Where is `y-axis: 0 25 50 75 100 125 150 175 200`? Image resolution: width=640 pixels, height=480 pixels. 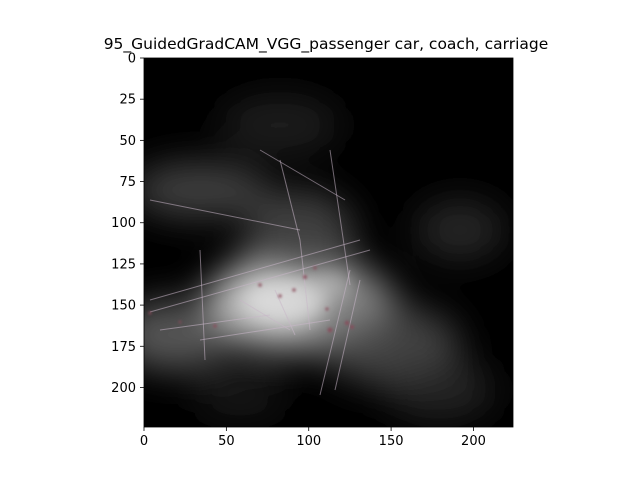 y-axis: 0 25 50 75 100 125 150 175 200 is located at coordinates (127, 224).